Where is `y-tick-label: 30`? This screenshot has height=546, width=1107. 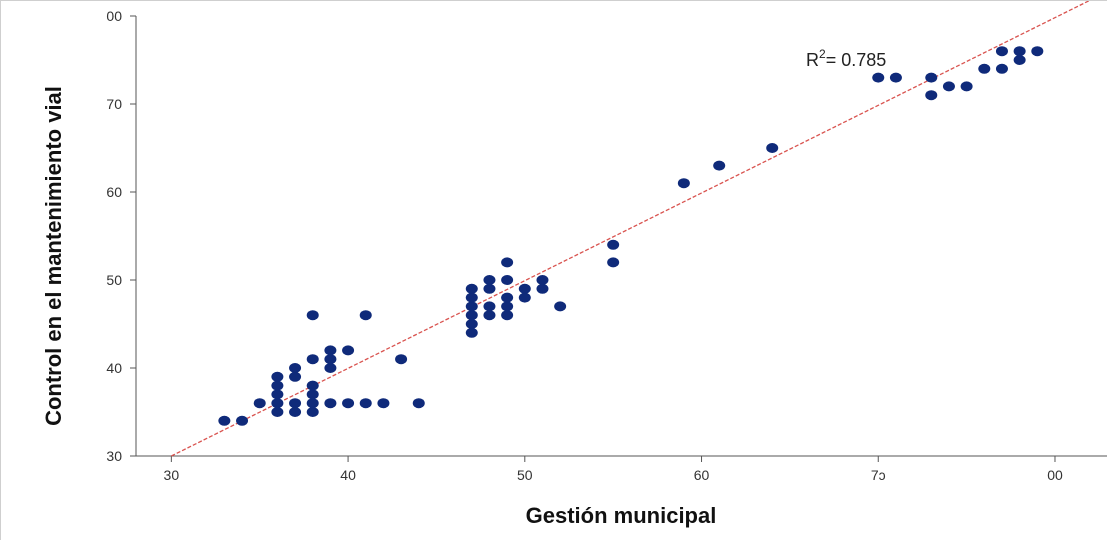
y-tick-label: 30 is located at coordinates (114, 456).